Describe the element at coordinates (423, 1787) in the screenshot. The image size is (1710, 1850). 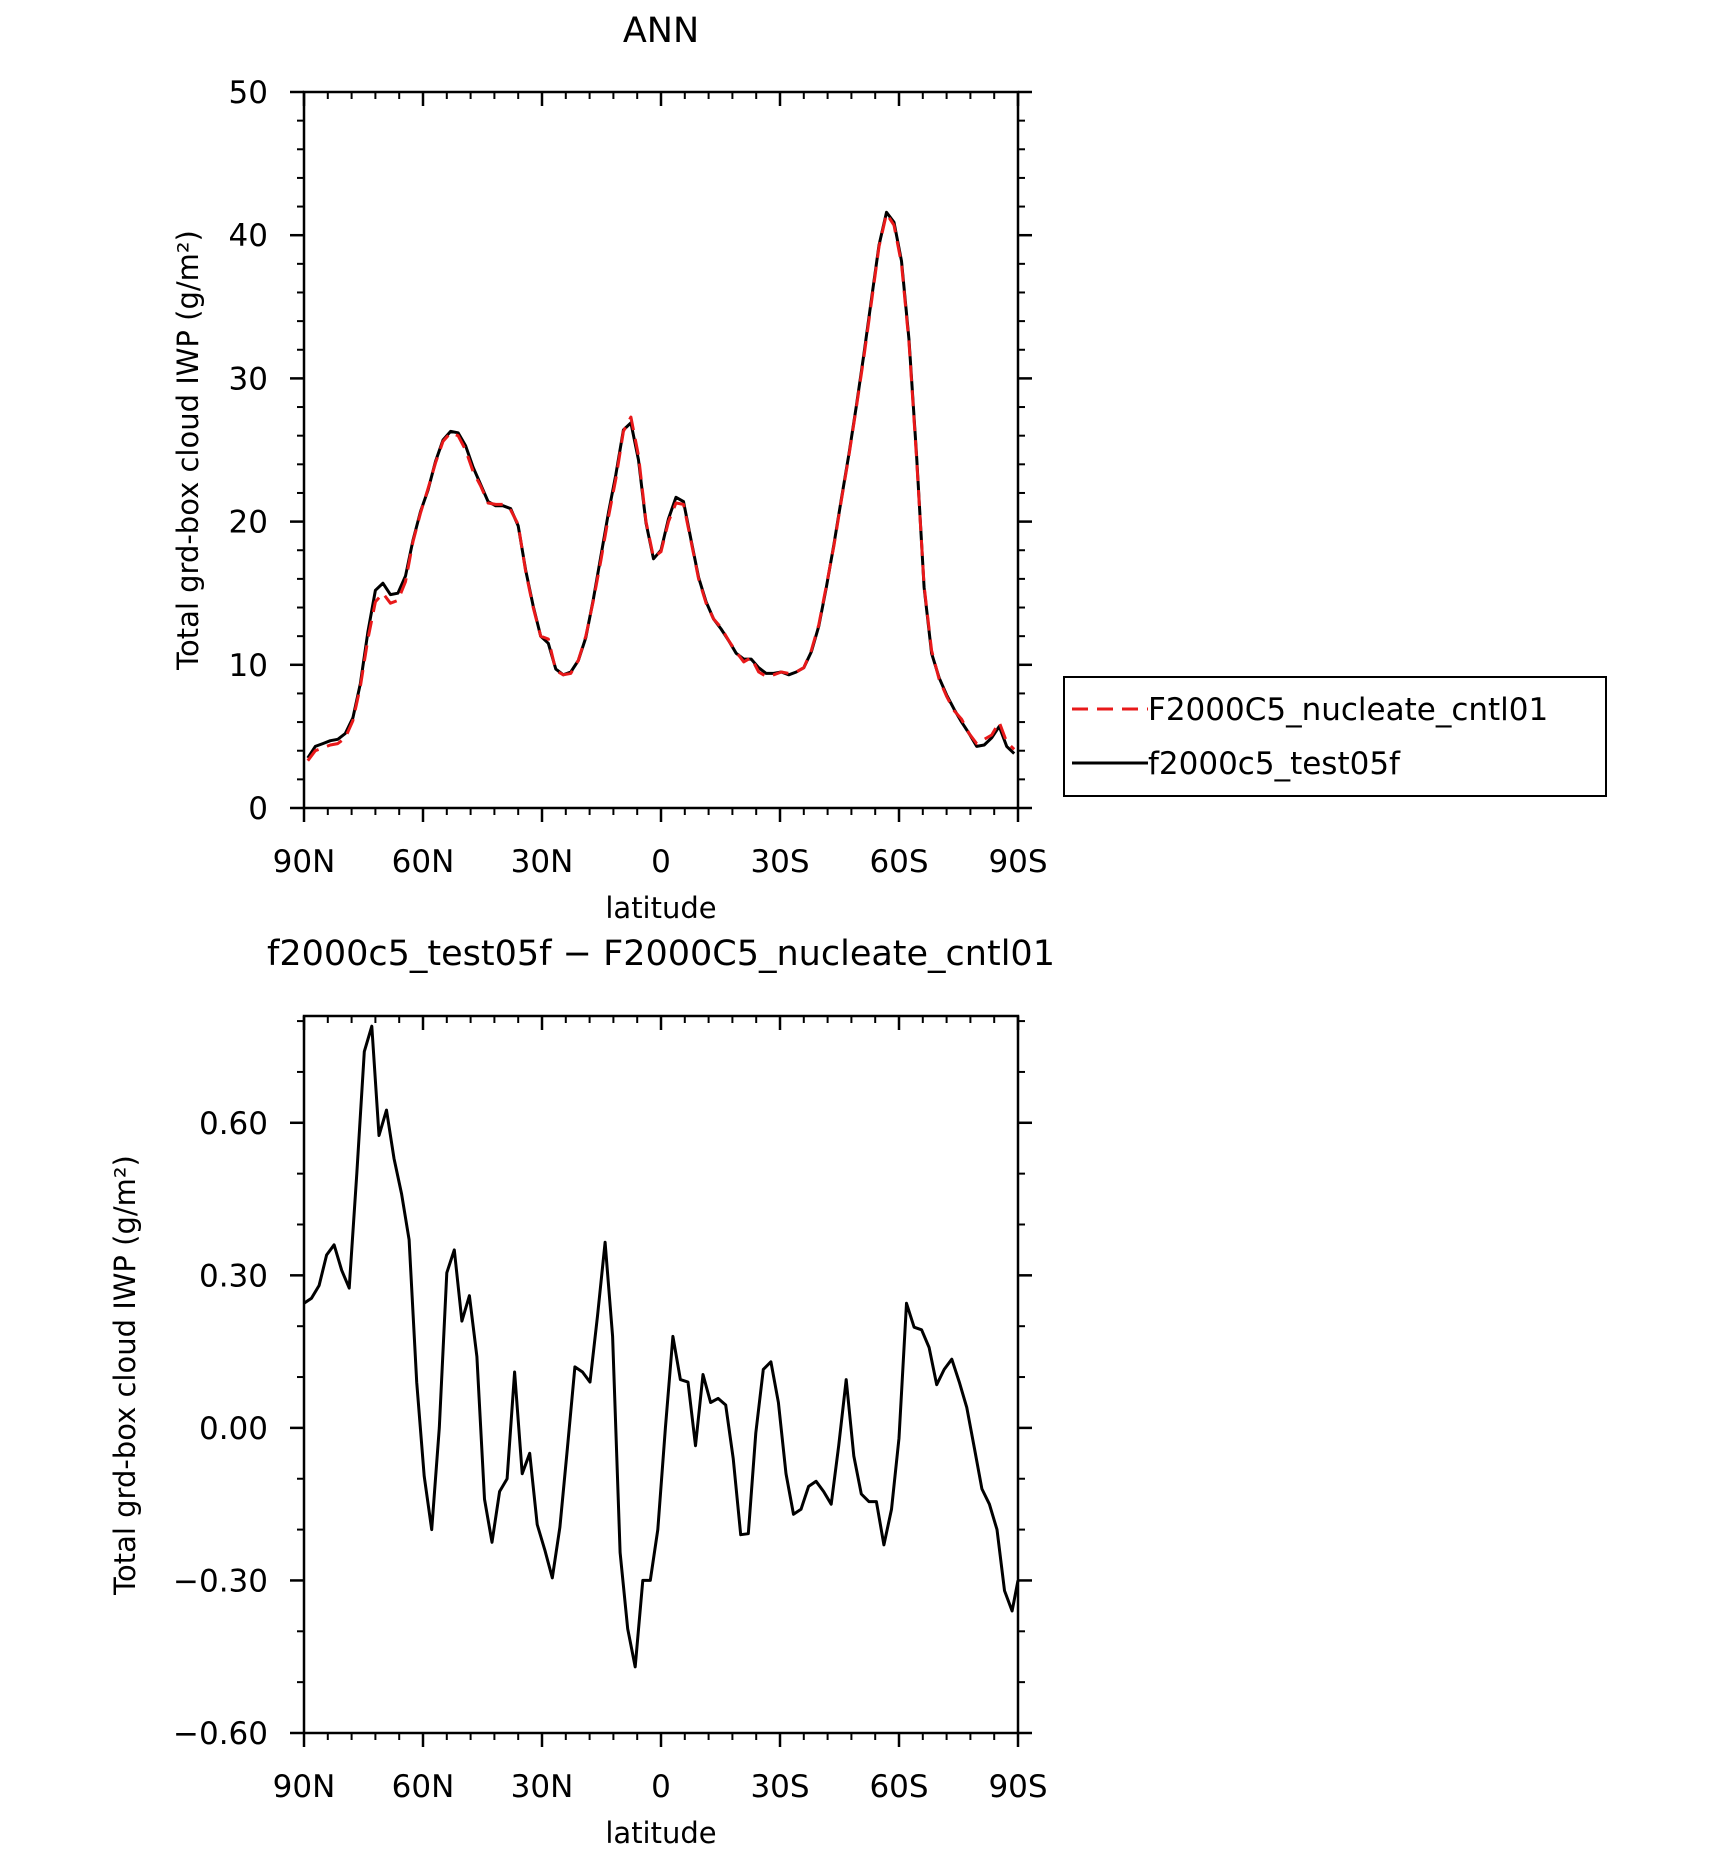
I see `bottom-x-tick-label: 60N` at that location.